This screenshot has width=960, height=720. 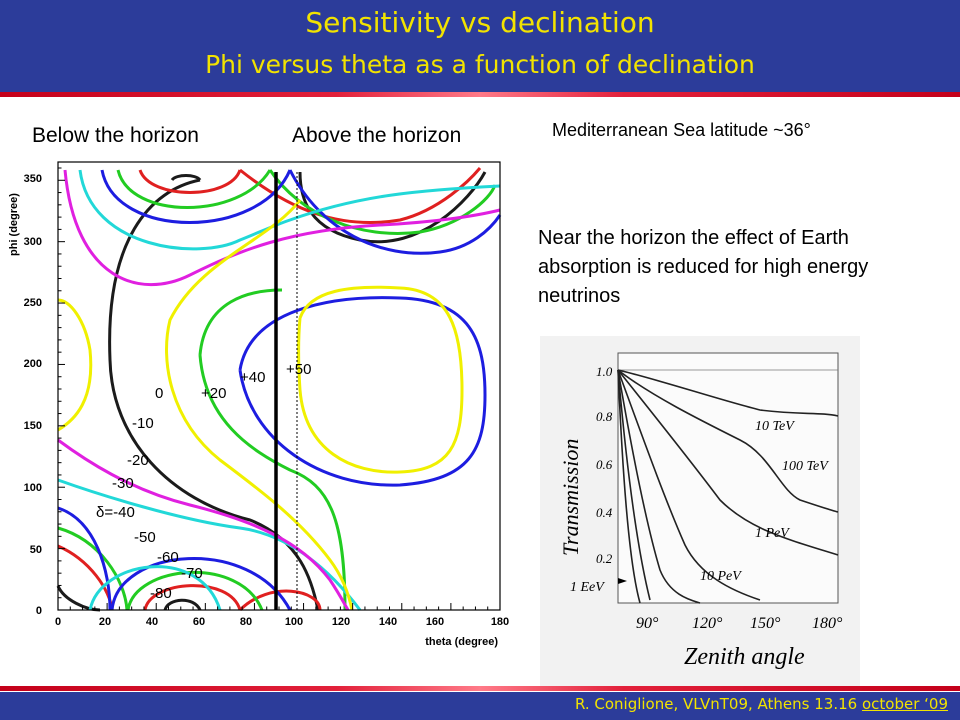 I want to click on declination-label: -20, so click(x=138, y=460).